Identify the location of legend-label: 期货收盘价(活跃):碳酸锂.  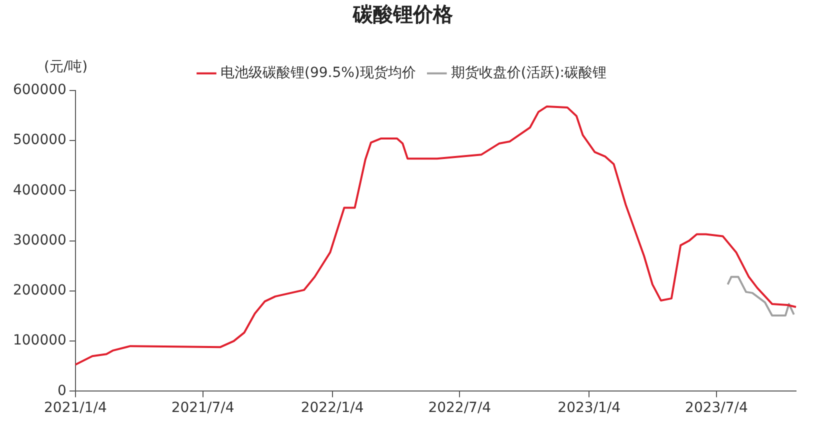
(528, 73).